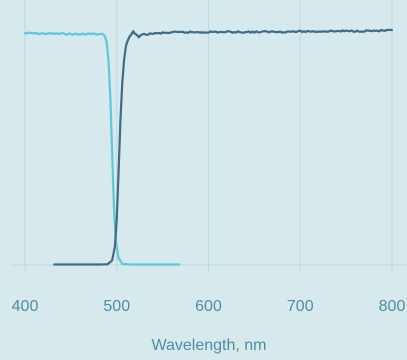  I want to click on x-tick-label: 400, so click(25, 306).